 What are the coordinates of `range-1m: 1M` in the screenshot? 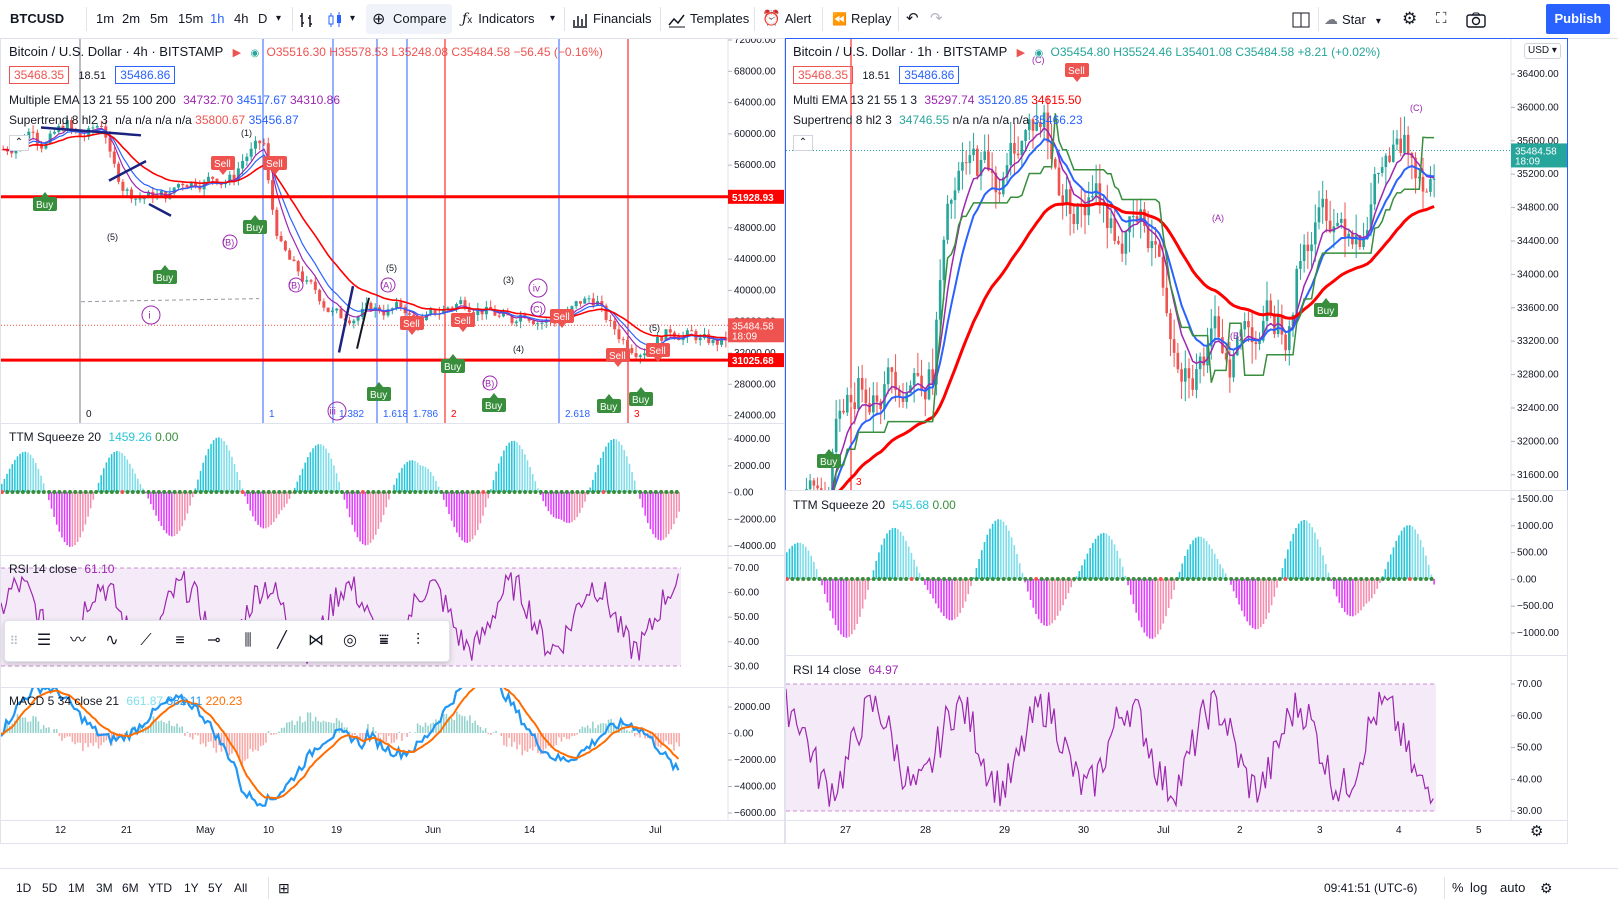 It's located at (76, 888).